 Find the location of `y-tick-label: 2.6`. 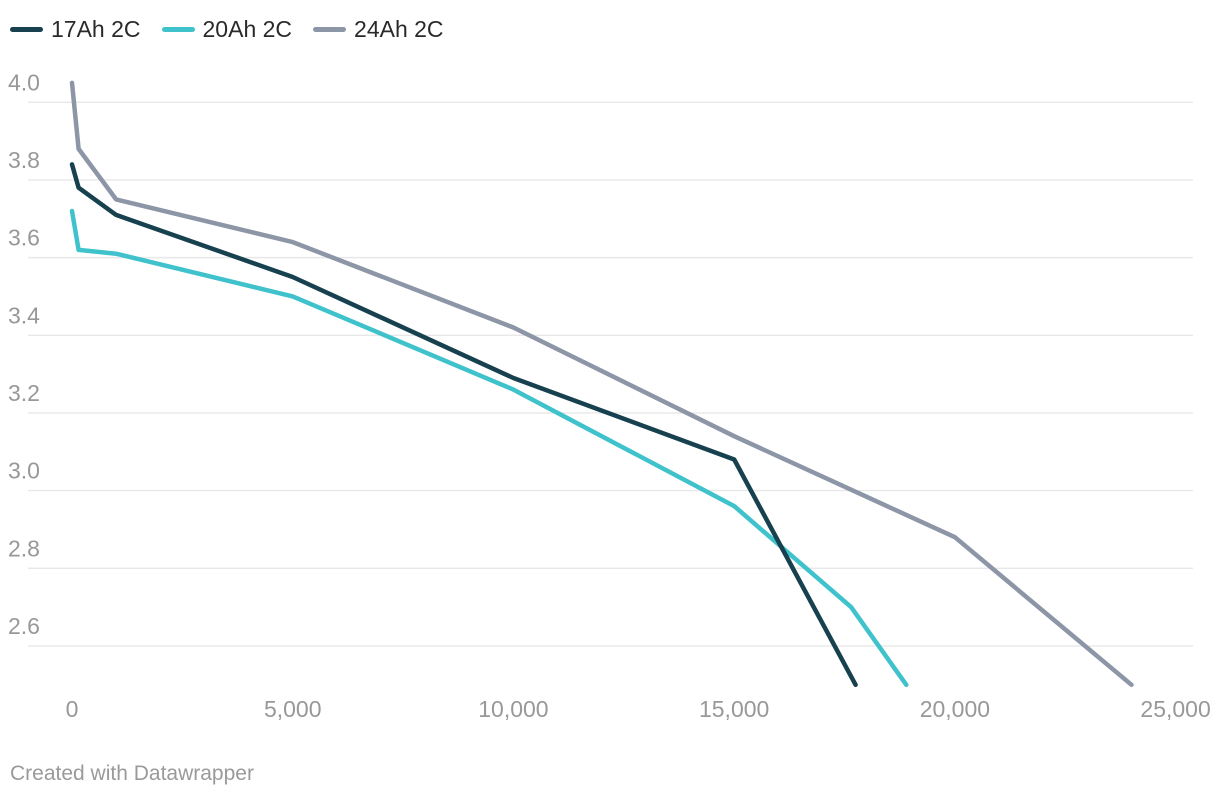

y-tick-label: 2.6 is located at coordinates (24, 626).